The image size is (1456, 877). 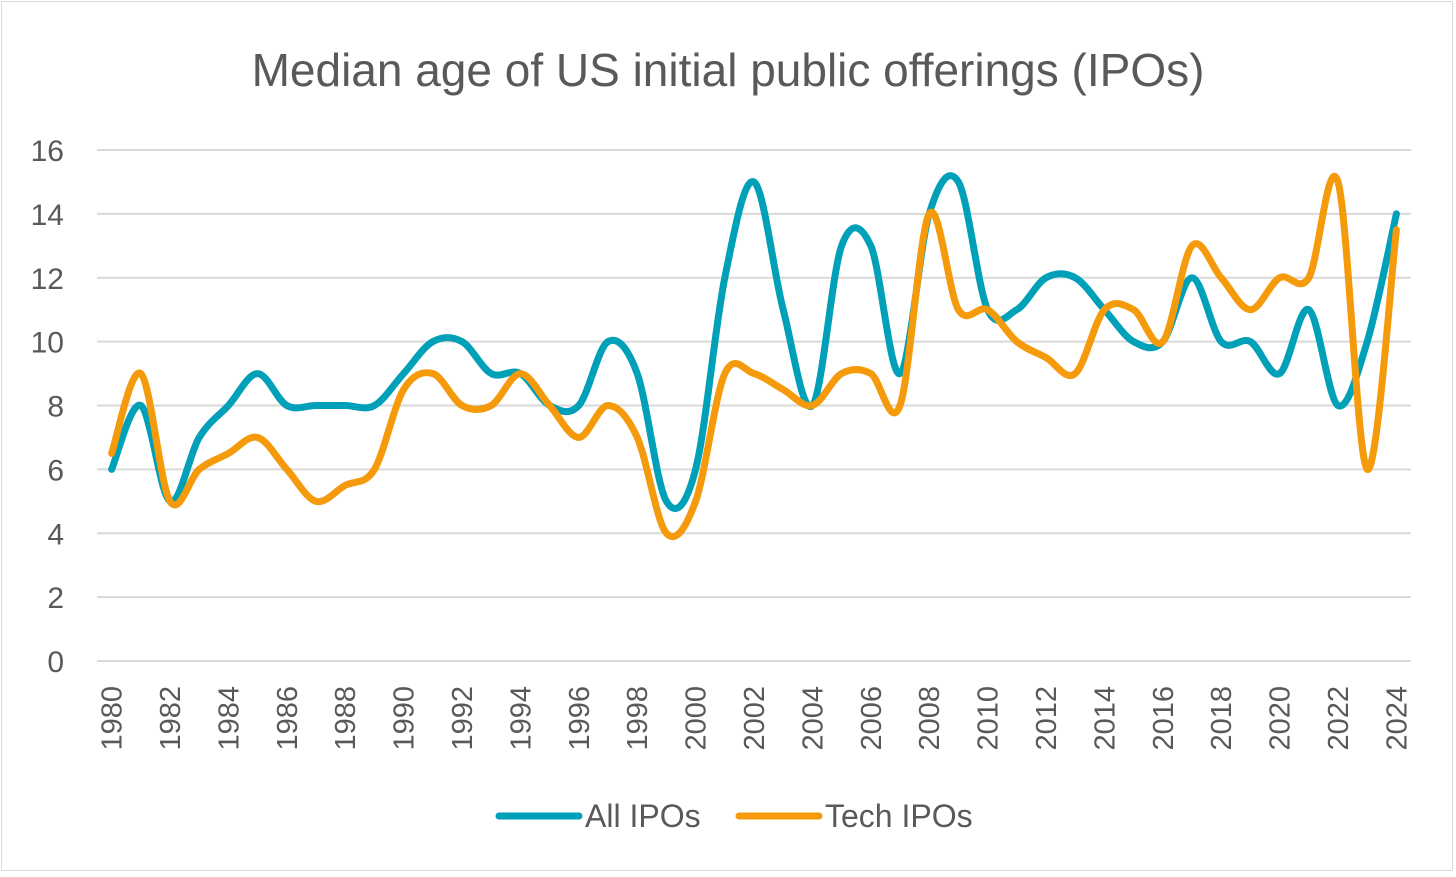 What do you see at coordinates (55, 470) in the screenshot?
I see `y-tick-label: 6` at bounding box center [55, 470].